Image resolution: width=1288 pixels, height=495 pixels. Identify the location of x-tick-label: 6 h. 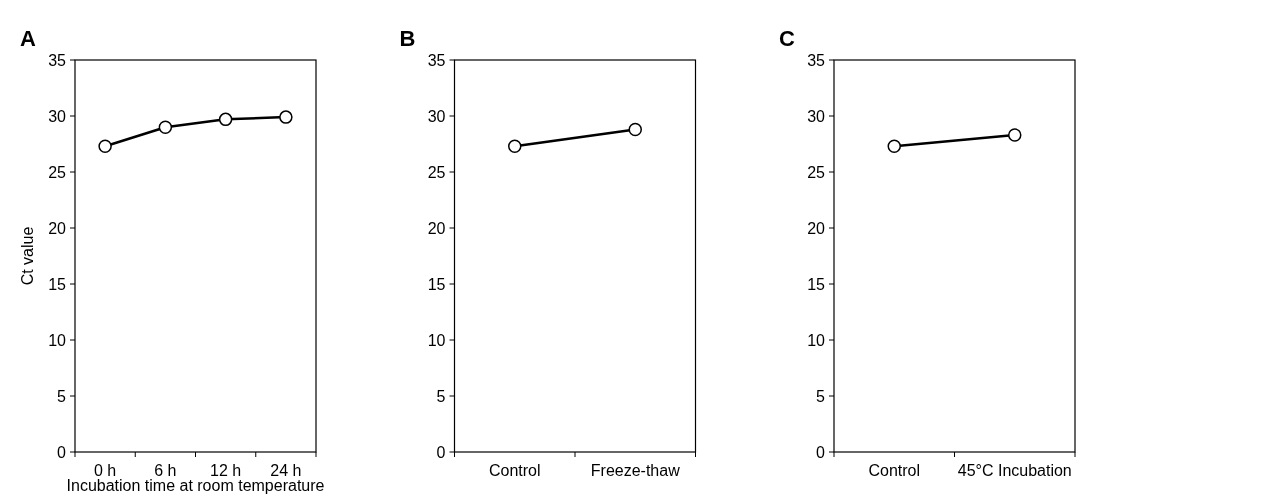
(165, 470).